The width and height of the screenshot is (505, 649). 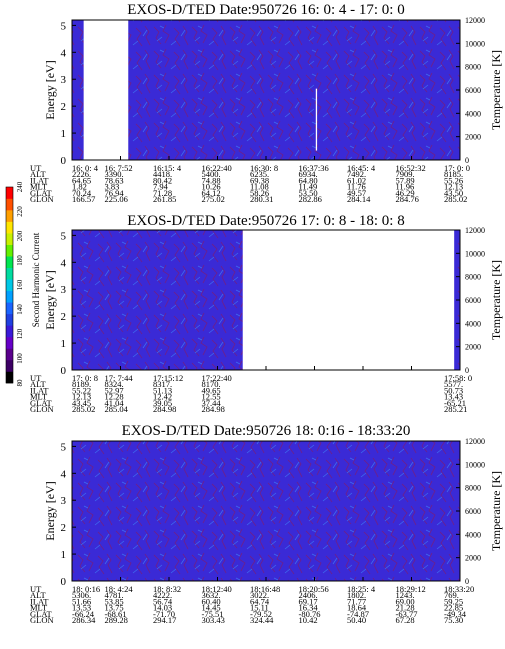 I want to click on info-cell: 80.42, so click(x=162, y=180).